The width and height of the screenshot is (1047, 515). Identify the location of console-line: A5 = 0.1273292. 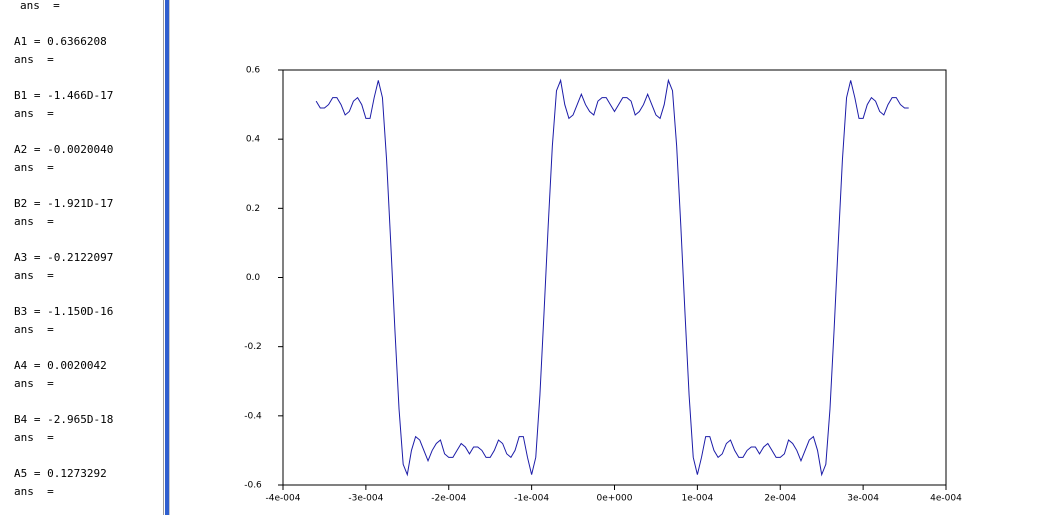
(60, 473).